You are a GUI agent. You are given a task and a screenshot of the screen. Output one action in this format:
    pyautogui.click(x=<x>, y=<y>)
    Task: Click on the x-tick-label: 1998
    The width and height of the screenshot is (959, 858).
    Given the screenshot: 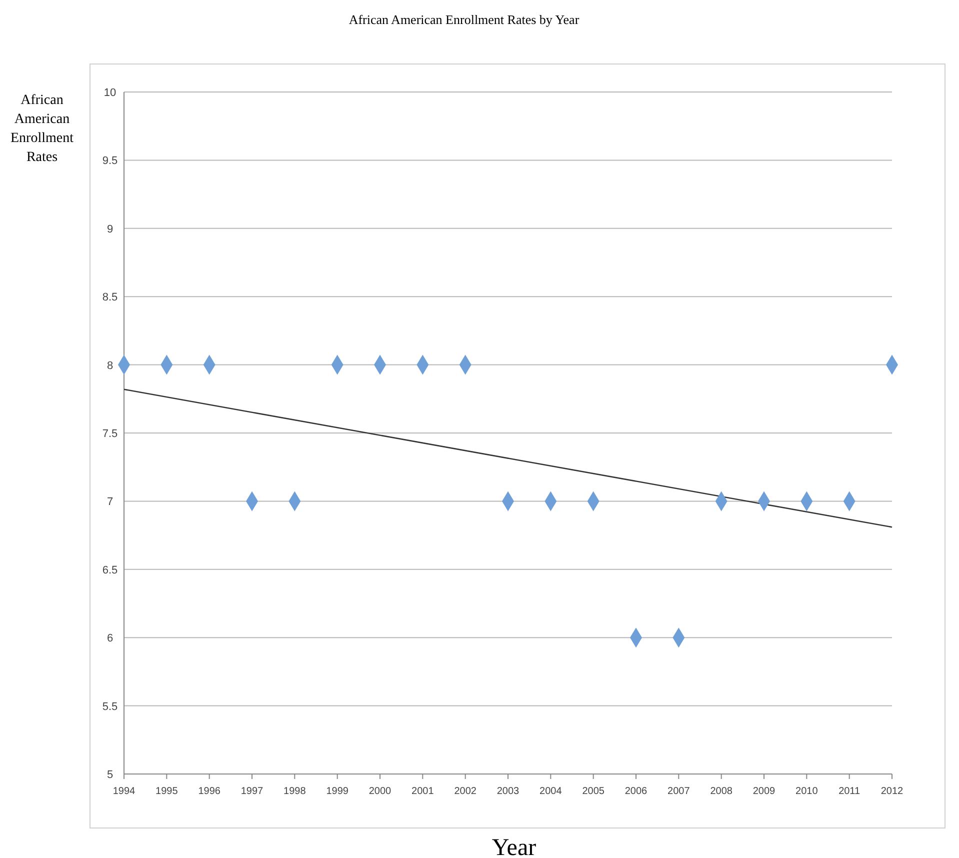 What is the action you would take?
    pyautogui.click(x=295, y=791)
    